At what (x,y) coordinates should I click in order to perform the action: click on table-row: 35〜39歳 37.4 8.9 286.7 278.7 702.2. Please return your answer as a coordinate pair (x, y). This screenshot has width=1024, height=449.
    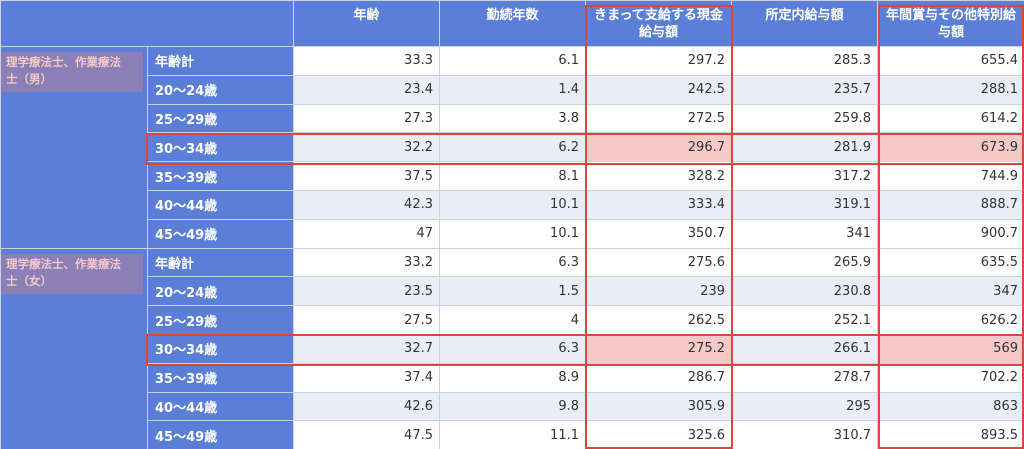
    Looking at the image, I should click on (512, 377).